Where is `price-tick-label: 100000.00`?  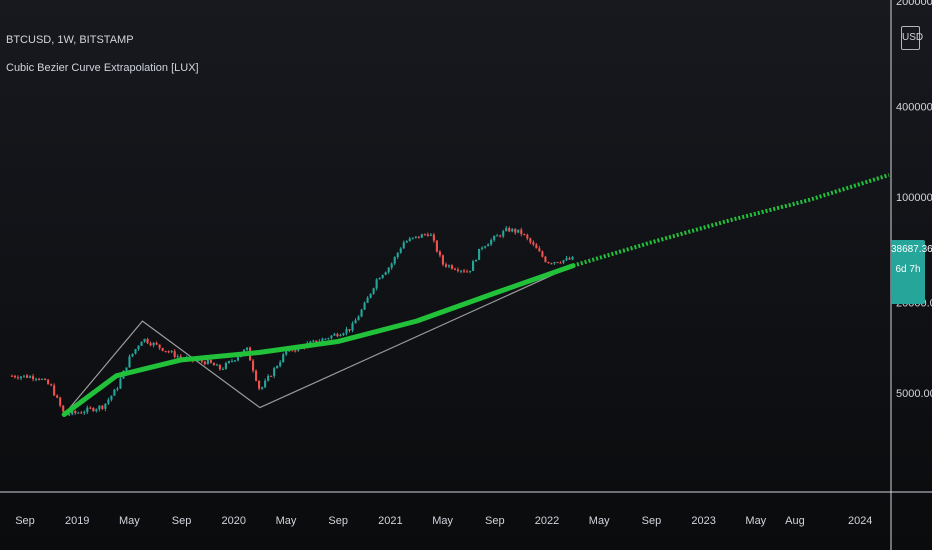 price-tick-label: 100000.00 is located at coordinates (914, 198).